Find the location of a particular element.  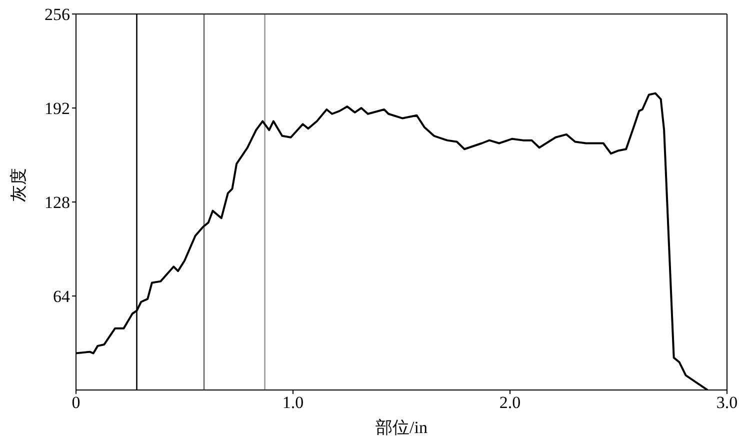

x-tick-label: 3.0 is located at coordinates (727, 402).